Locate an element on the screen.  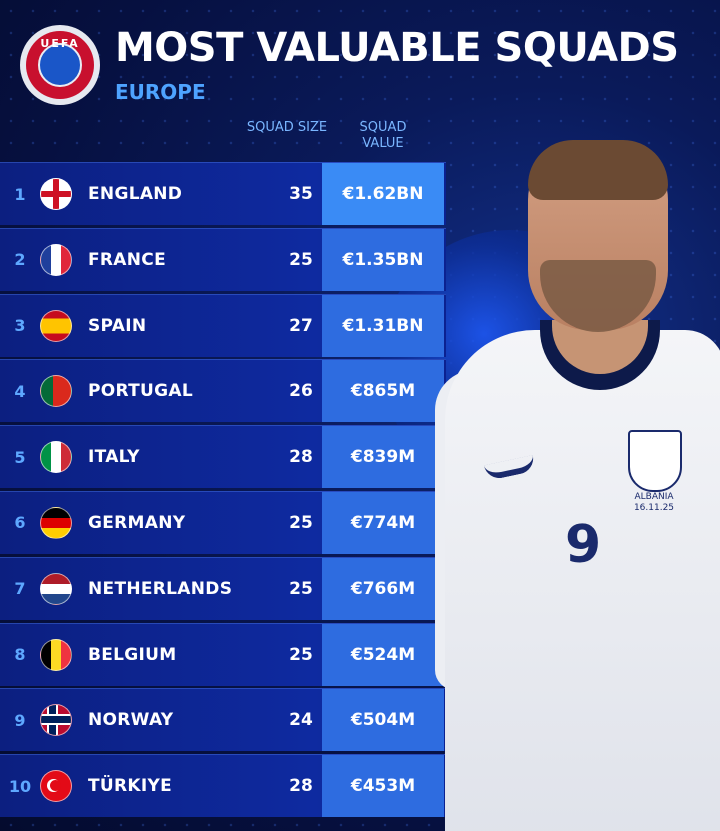
spain-flag-icon is located at coordinates (56, 325).